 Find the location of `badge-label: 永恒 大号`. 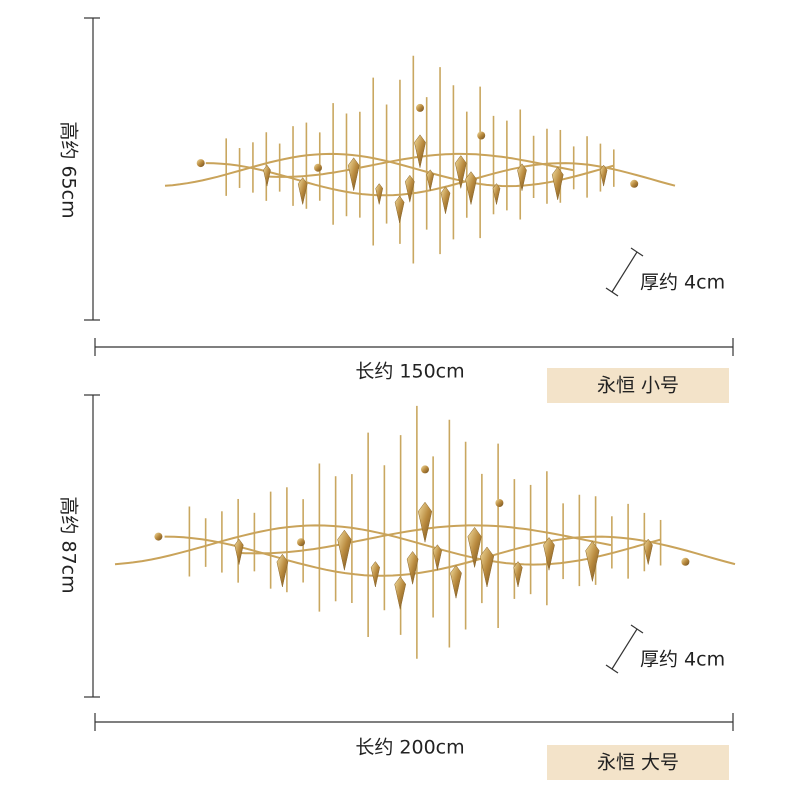

badge-label: 永恒 大号 is located at coordinates (638, 763).